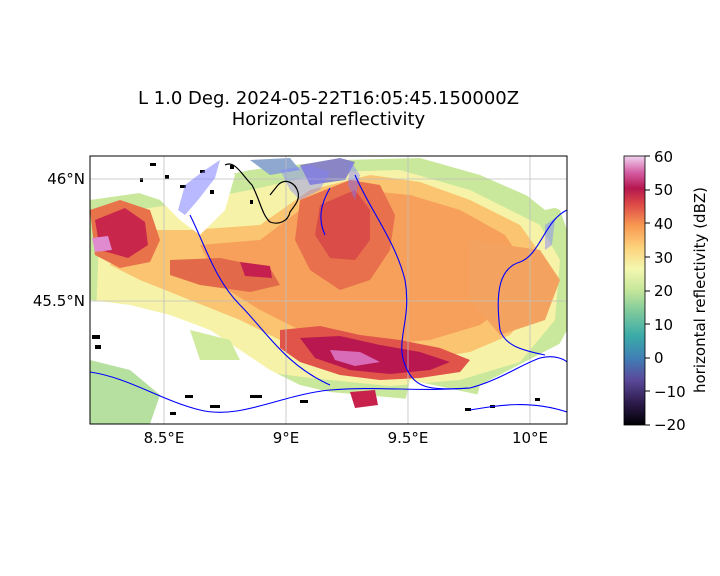 Image resolution: width=720 pixels, height=576 pixels. Describe the element at coordinates (670, 425) in the screenshot. I see `colorbar-tick-label: −20` at that location.